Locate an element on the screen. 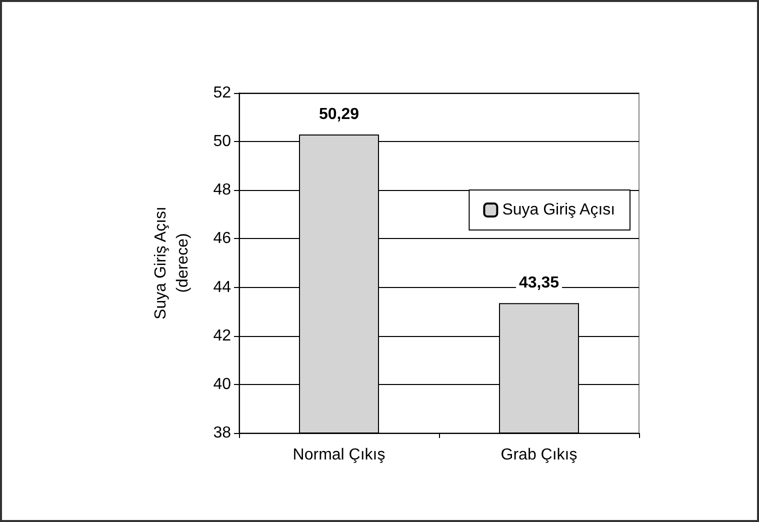 Image resolution: width=759 pixels, height=522 pixels. legend-label: Suya Giriş Açısı is located at coordinates (559, 210).